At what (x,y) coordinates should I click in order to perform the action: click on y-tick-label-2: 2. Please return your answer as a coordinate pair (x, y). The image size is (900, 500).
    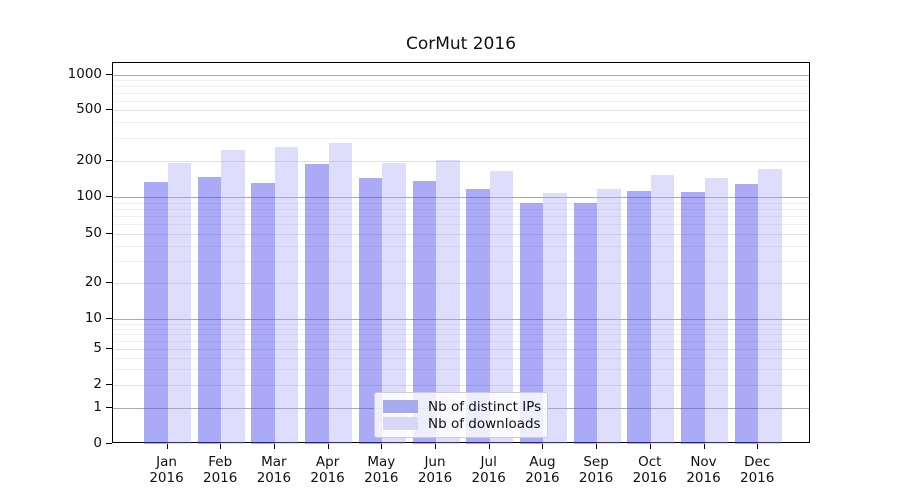
    Looking at the image, I should click on (97, 384).